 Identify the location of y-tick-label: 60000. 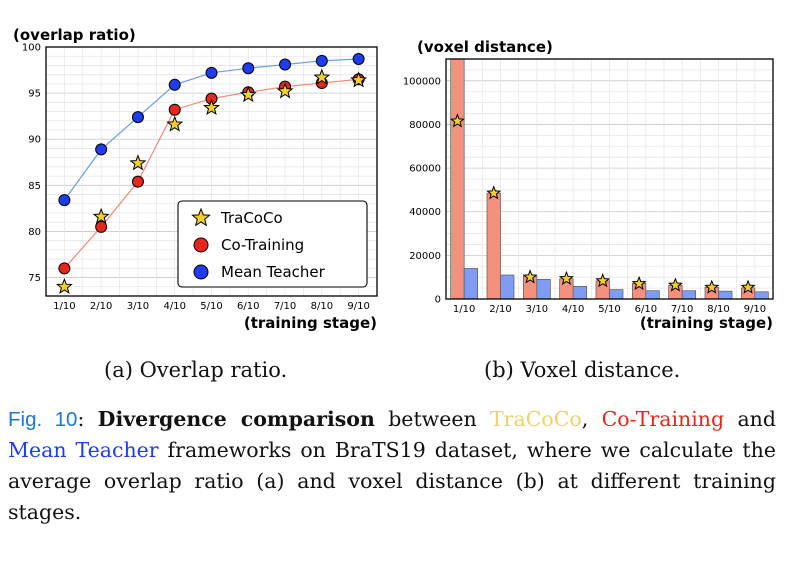
(425, 169).